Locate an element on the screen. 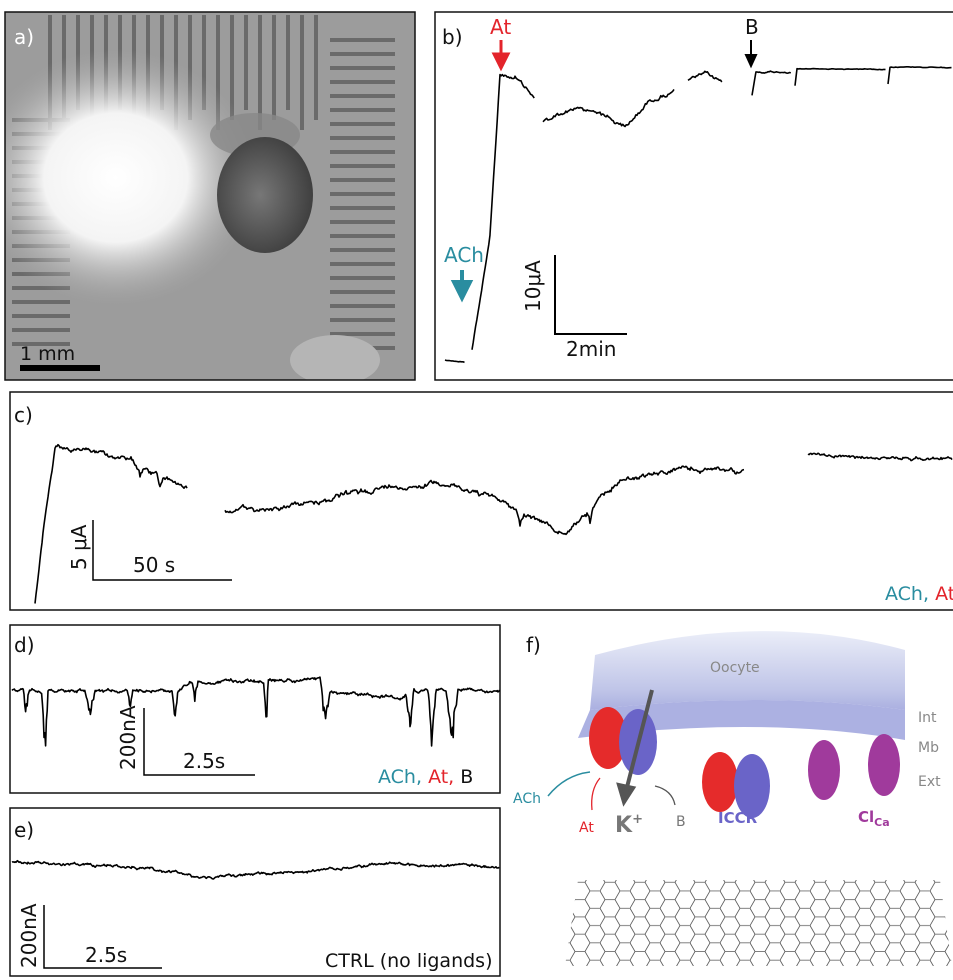  layer-label: Mb is located at coordinates (928, 748).